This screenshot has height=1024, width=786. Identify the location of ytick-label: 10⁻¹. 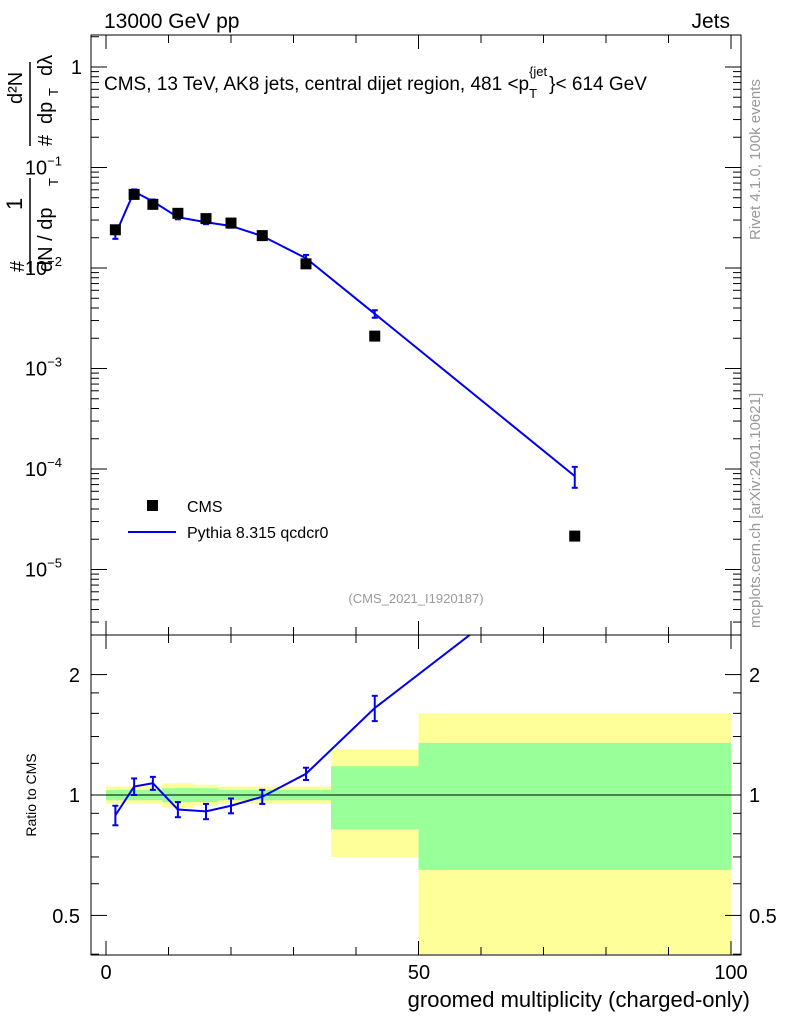
(43, 167).